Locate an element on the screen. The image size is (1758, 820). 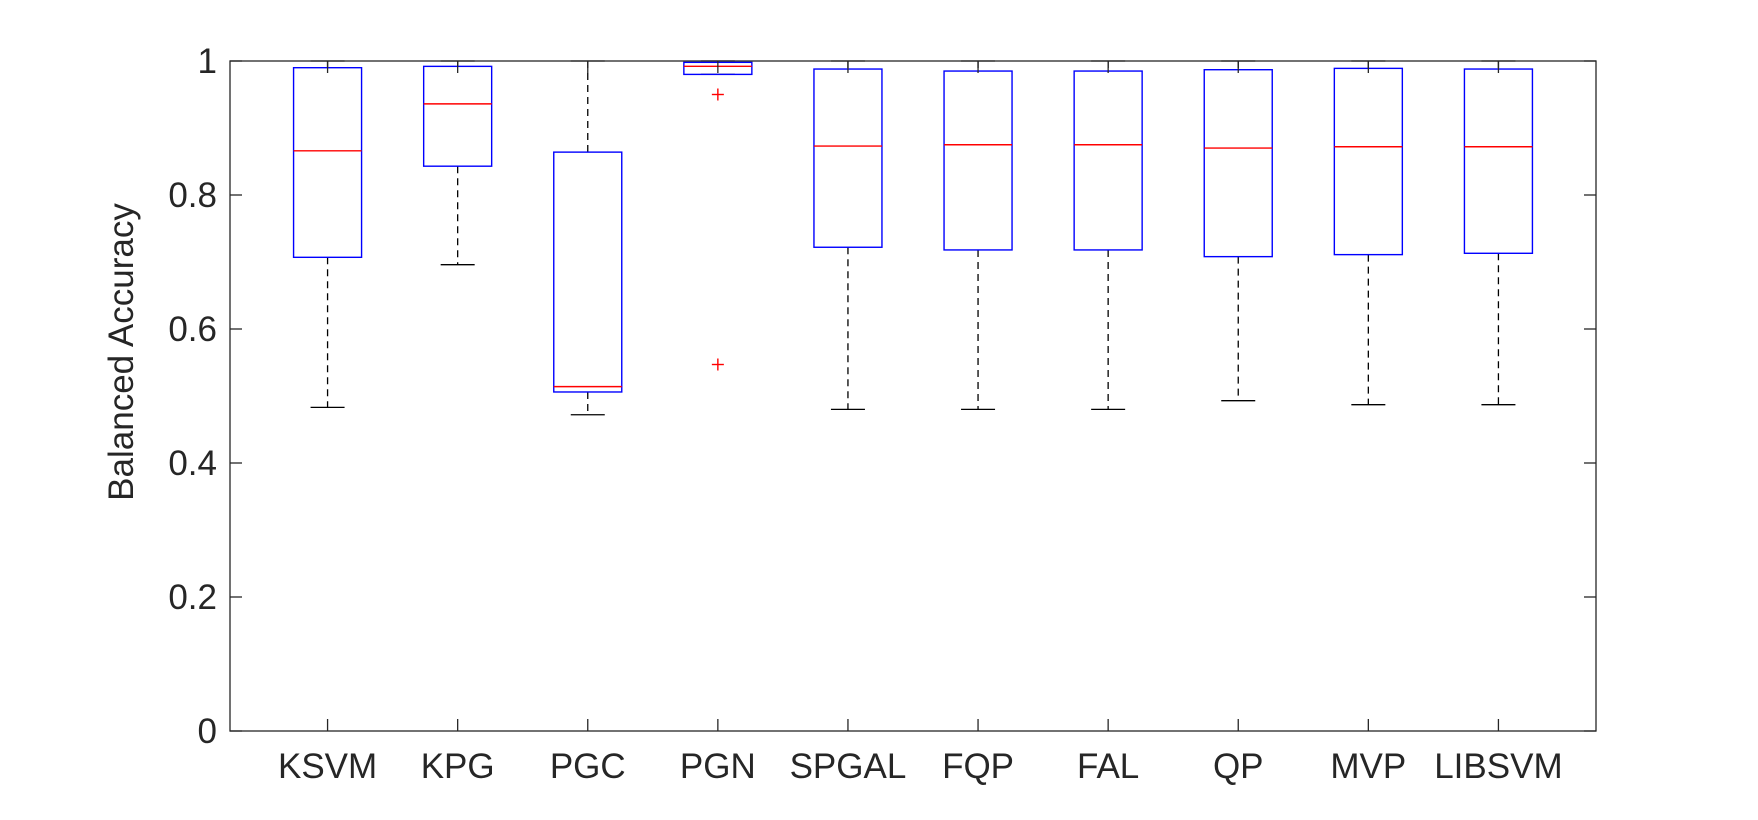
y-axis-label: Balanced Accuracy is located at coordinates (121, 352).